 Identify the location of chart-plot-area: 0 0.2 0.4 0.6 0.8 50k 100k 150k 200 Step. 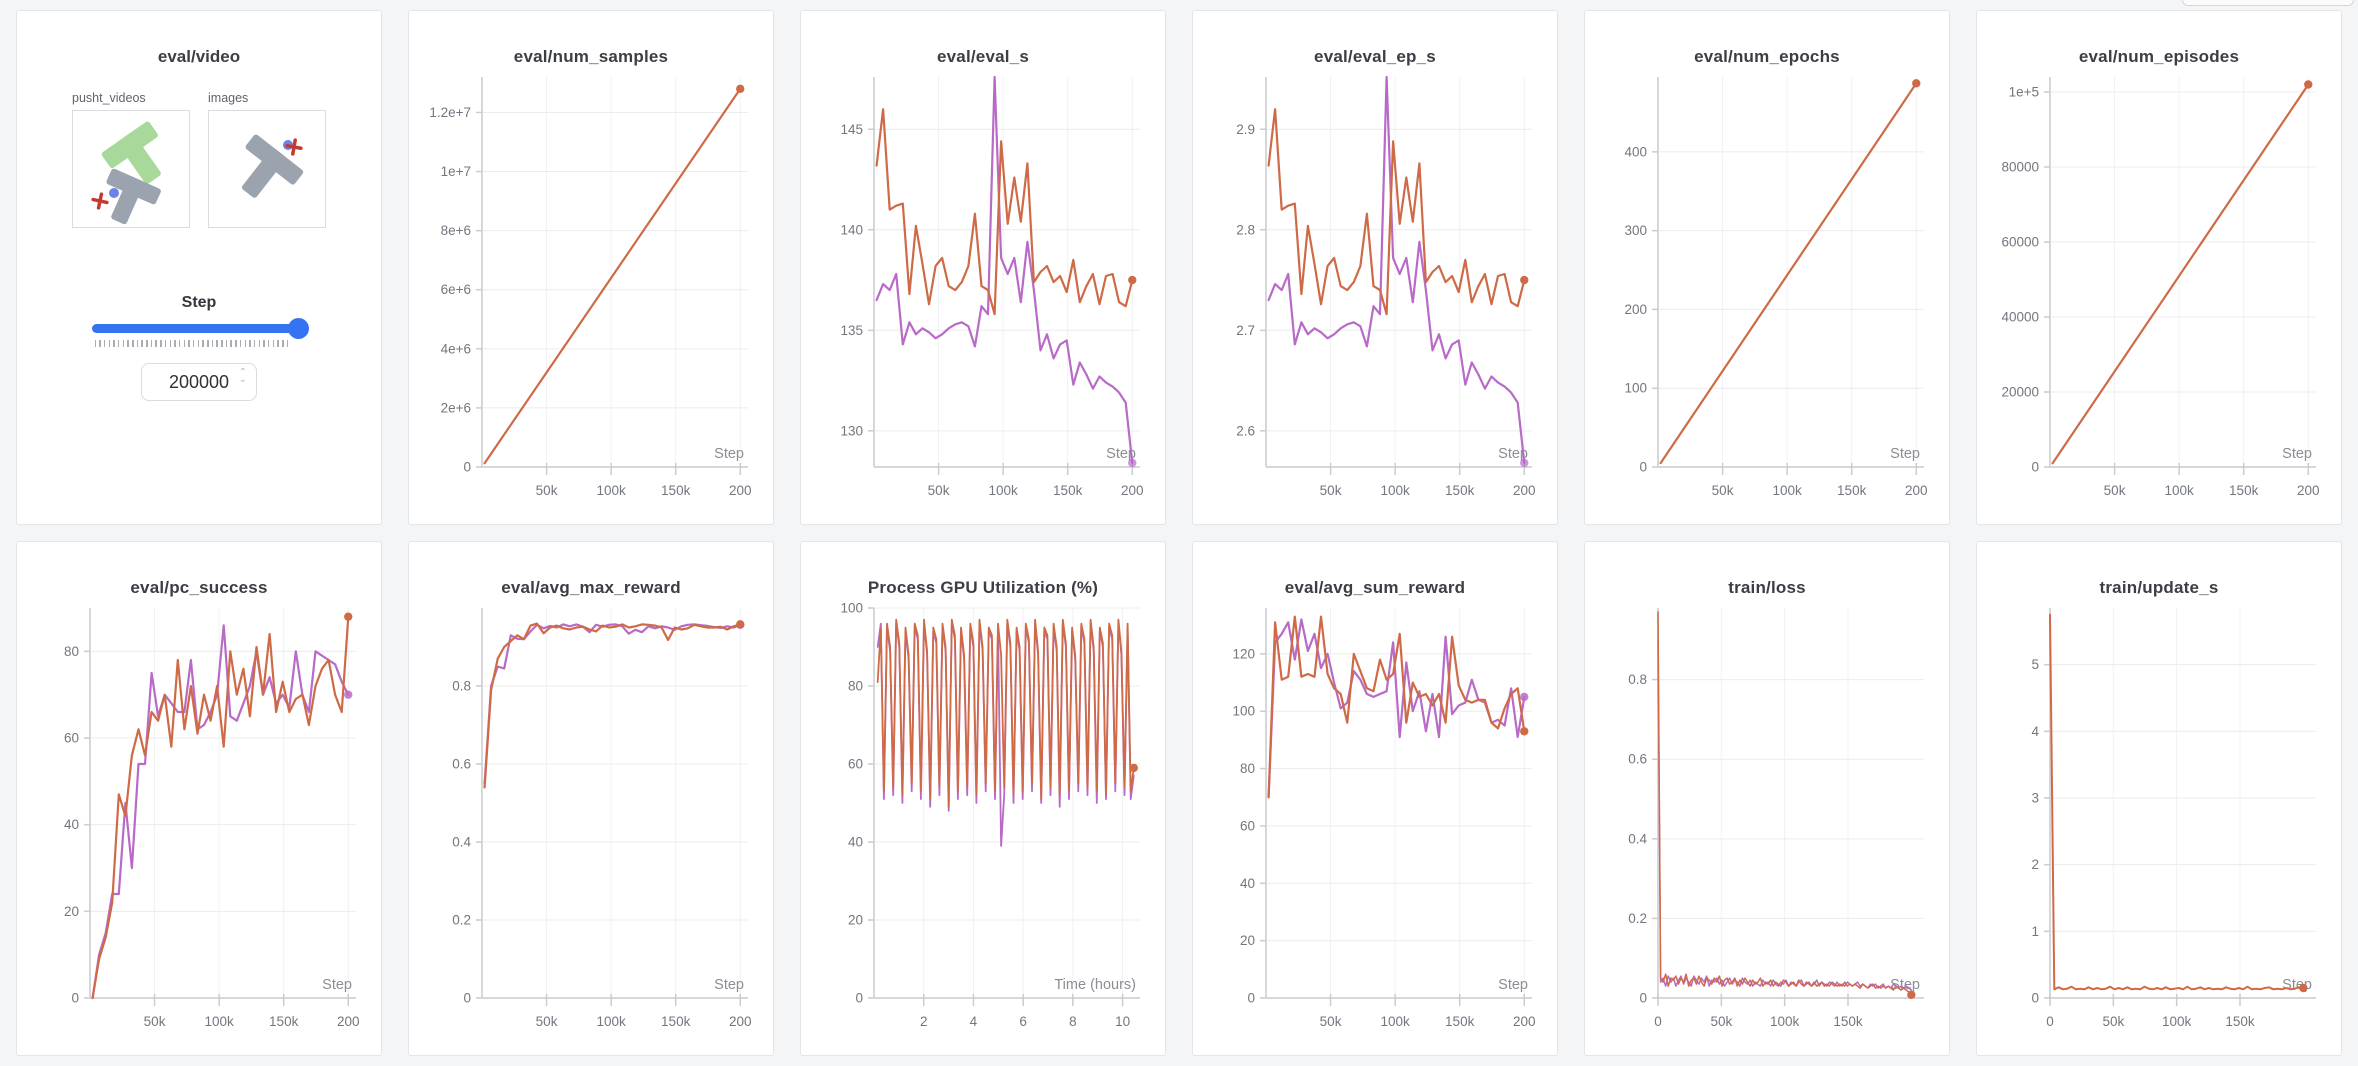
(591, 823).